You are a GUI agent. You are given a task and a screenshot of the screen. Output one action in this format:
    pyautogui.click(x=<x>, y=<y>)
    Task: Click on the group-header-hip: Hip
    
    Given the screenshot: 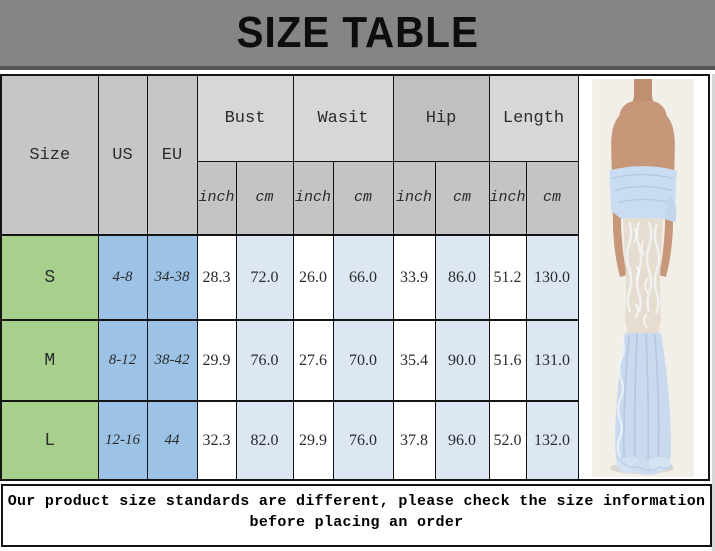 What is the action you would take?
    pyautogui.click(x=441, y=118)
    